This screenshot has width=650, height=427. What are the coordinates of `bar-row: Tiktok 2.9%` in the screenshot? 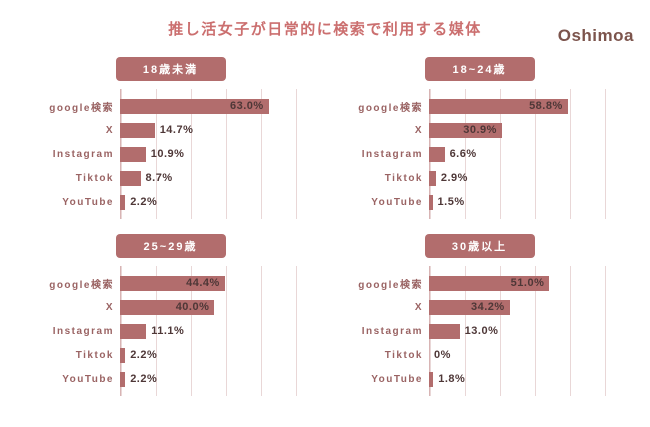 It's located at (479, 178).